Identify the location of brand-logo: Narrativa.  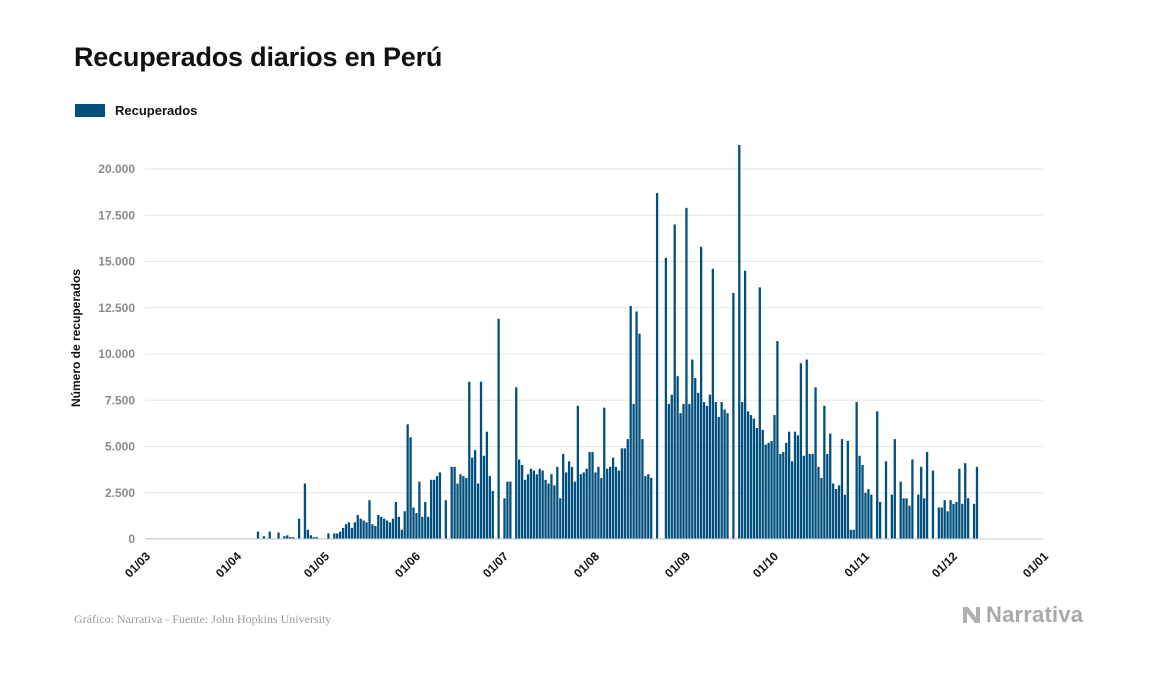
(1022, 615).